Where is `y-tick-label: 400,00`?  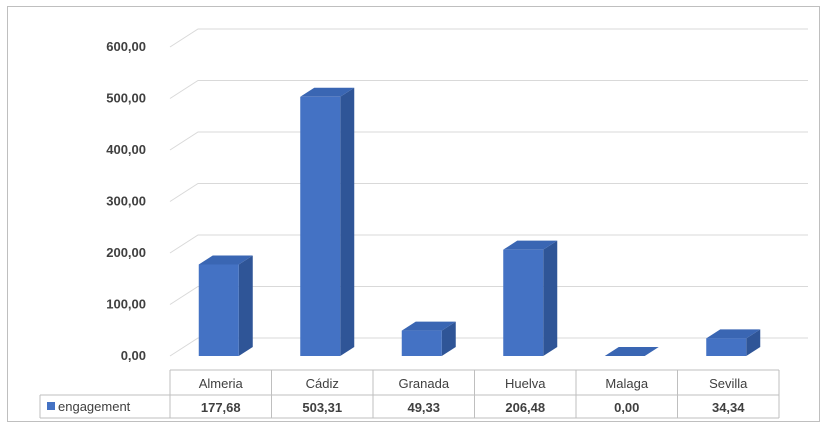
y-tick-label: 400,00 is located at coordinates (126, 149).